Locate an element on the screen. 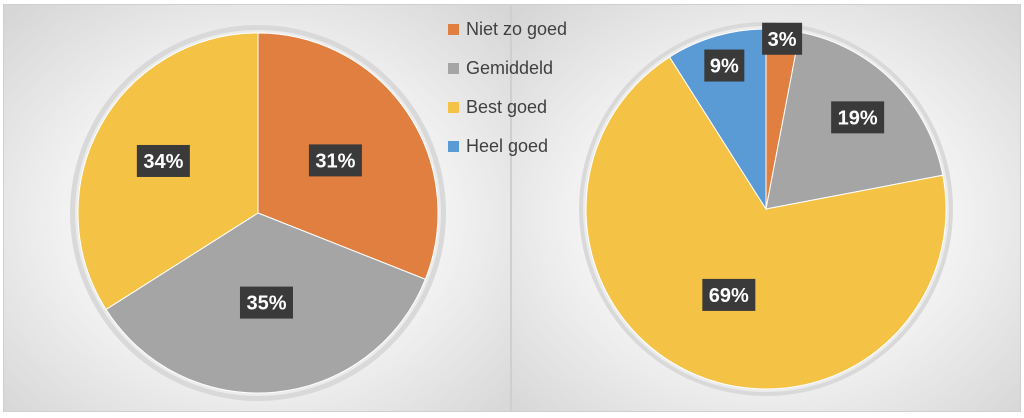 This screenshot has width=1024, height=418. legend-label: Best goed is located at coordinates (507, 107).